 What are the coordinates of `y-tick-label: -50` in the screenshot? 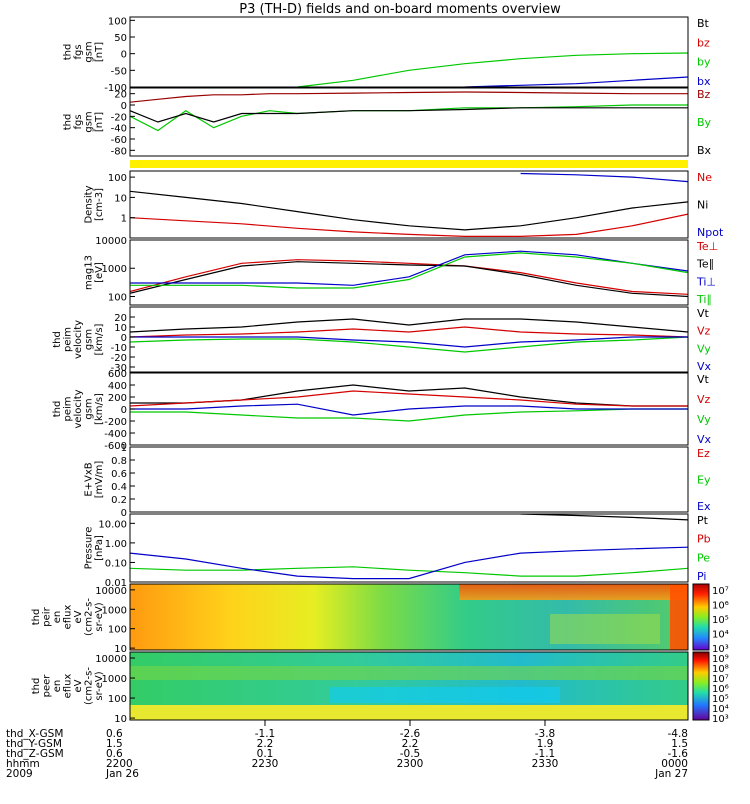 It's located at (119, 71).